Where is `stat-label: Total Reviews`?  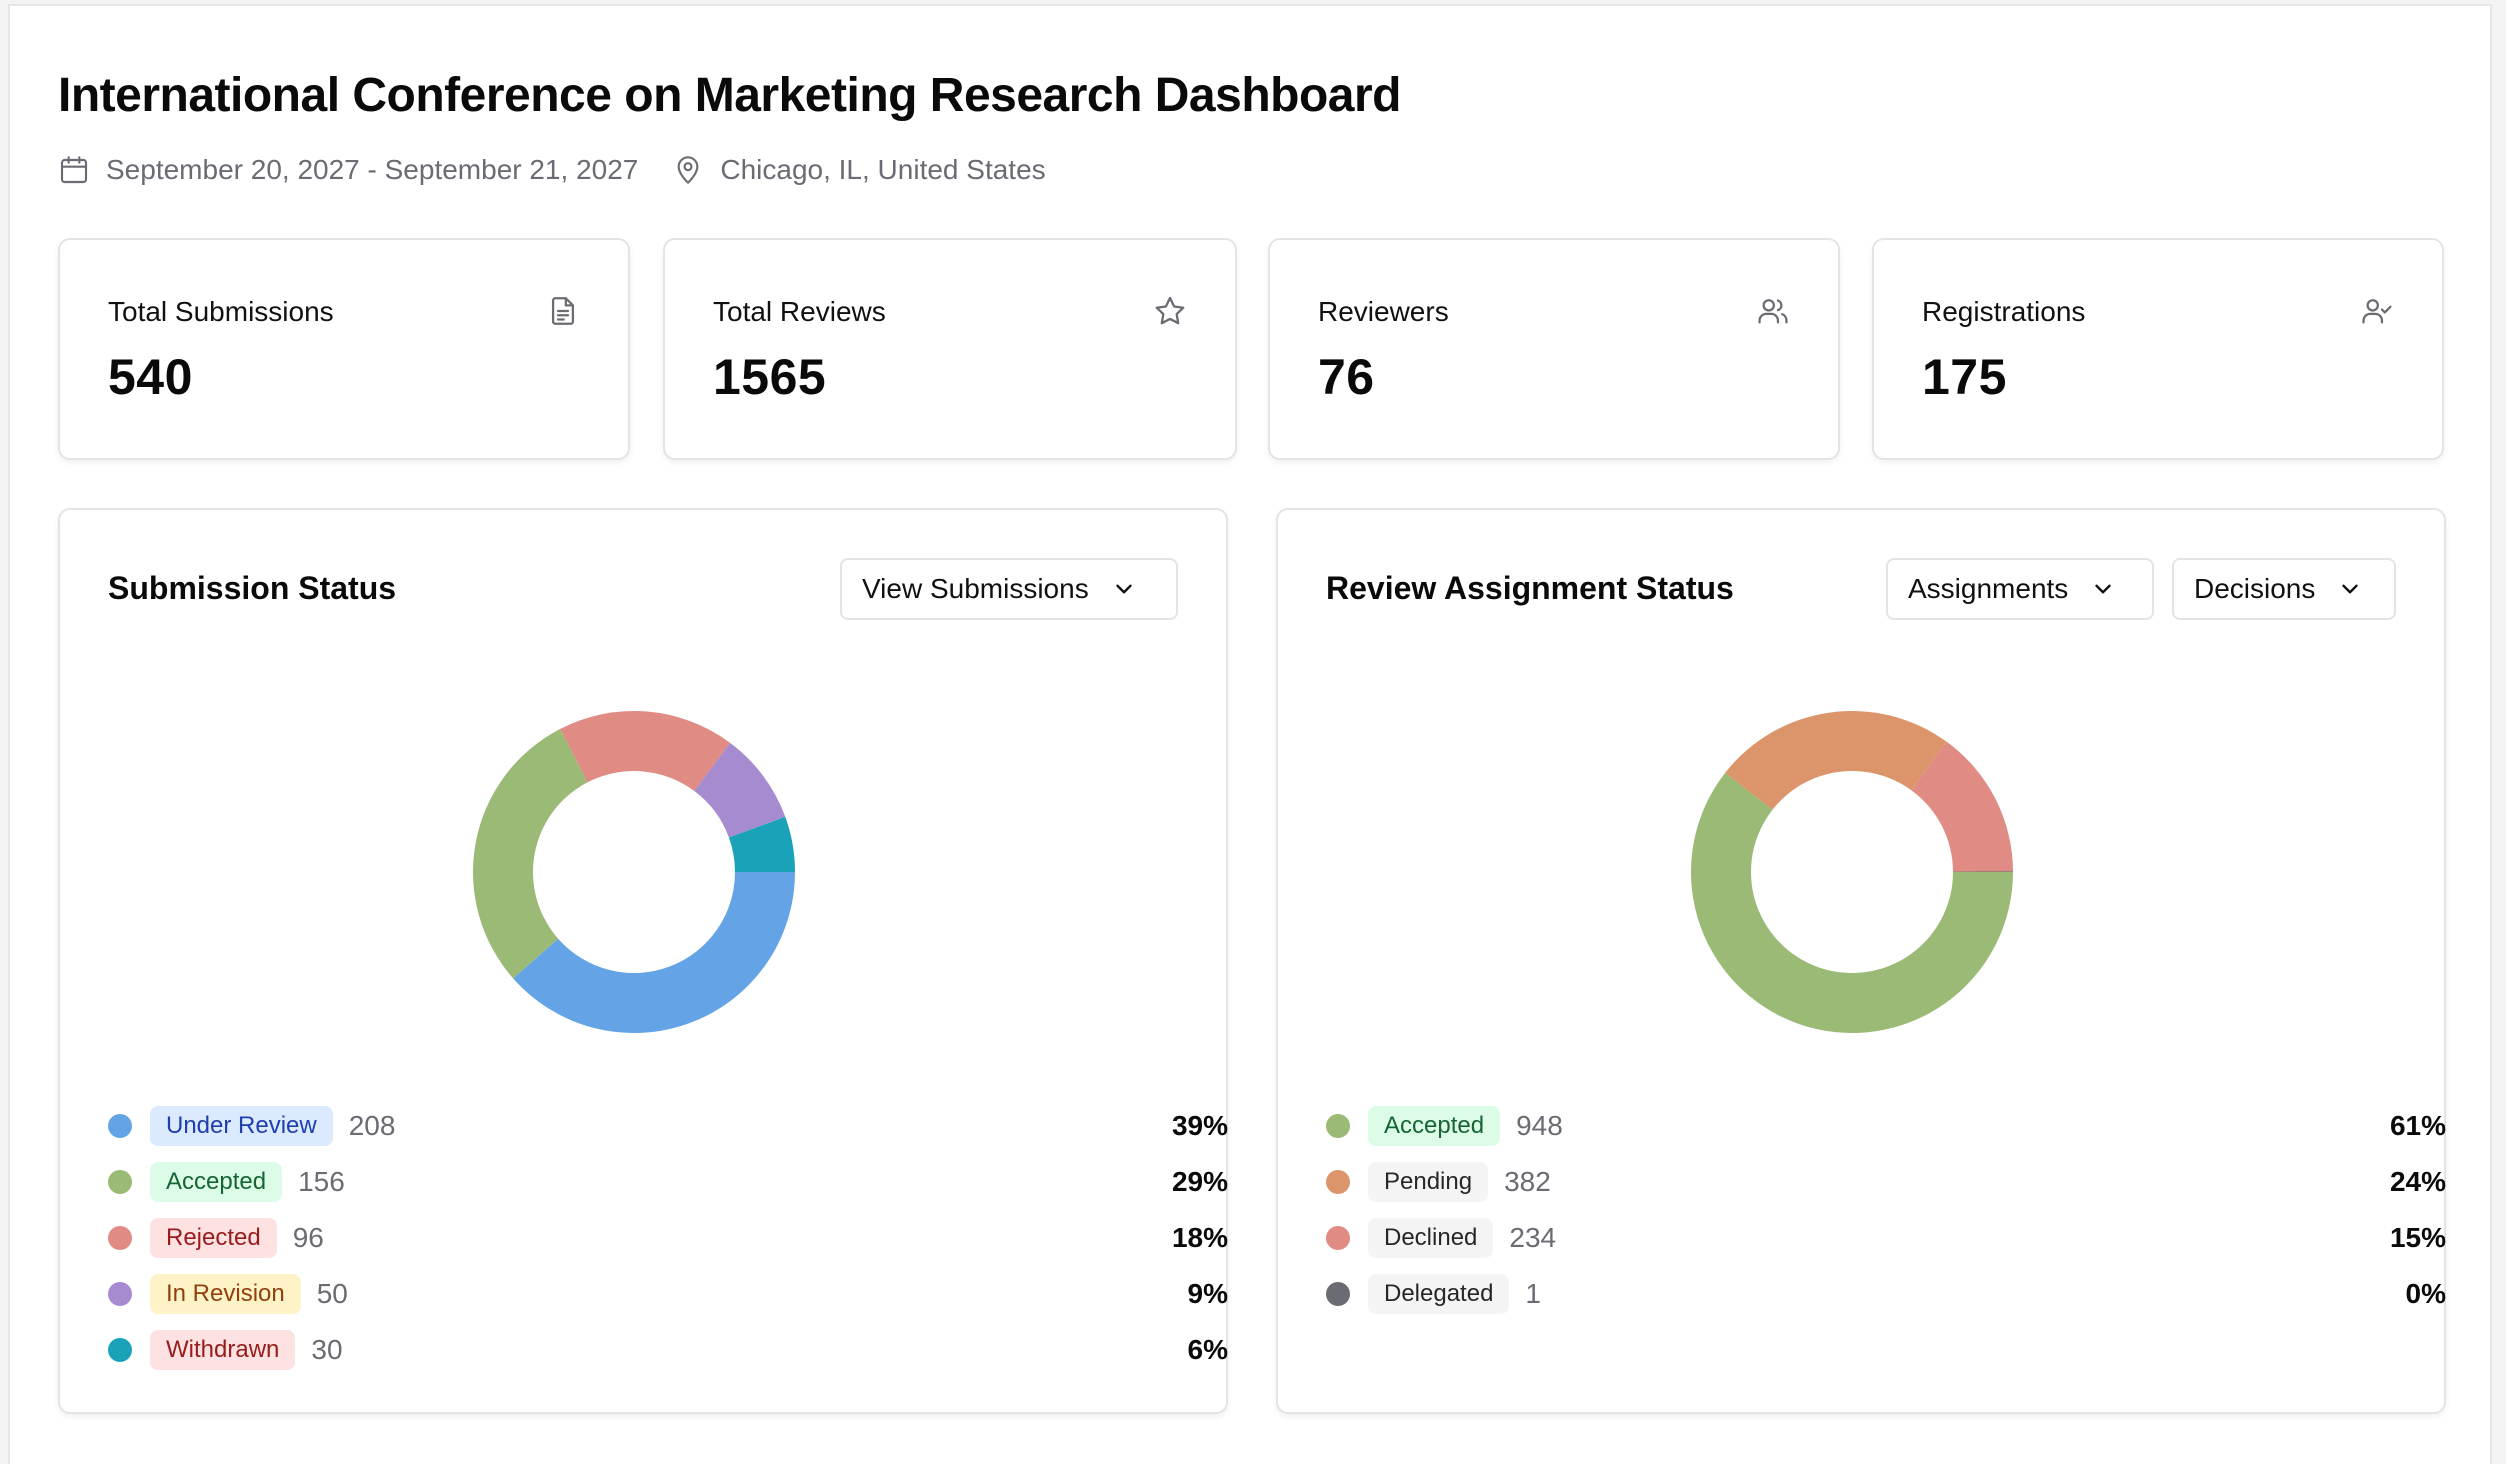 stat-label: Total Reviews is located at coordinates (799, 311).